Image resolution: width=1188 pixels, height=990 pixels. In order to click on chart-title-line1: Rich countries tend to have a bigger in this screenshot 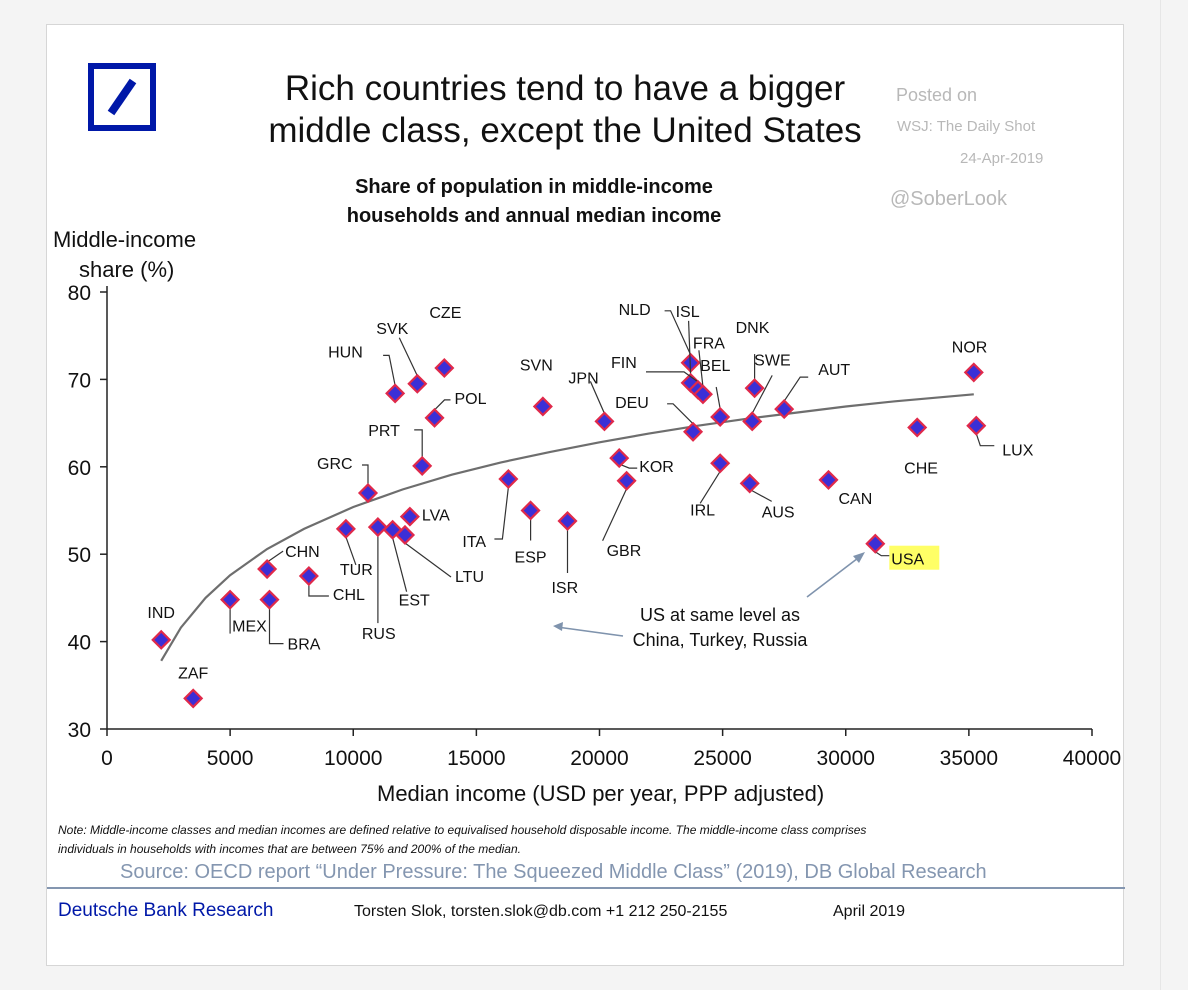, I will do `click(565, 88)`.